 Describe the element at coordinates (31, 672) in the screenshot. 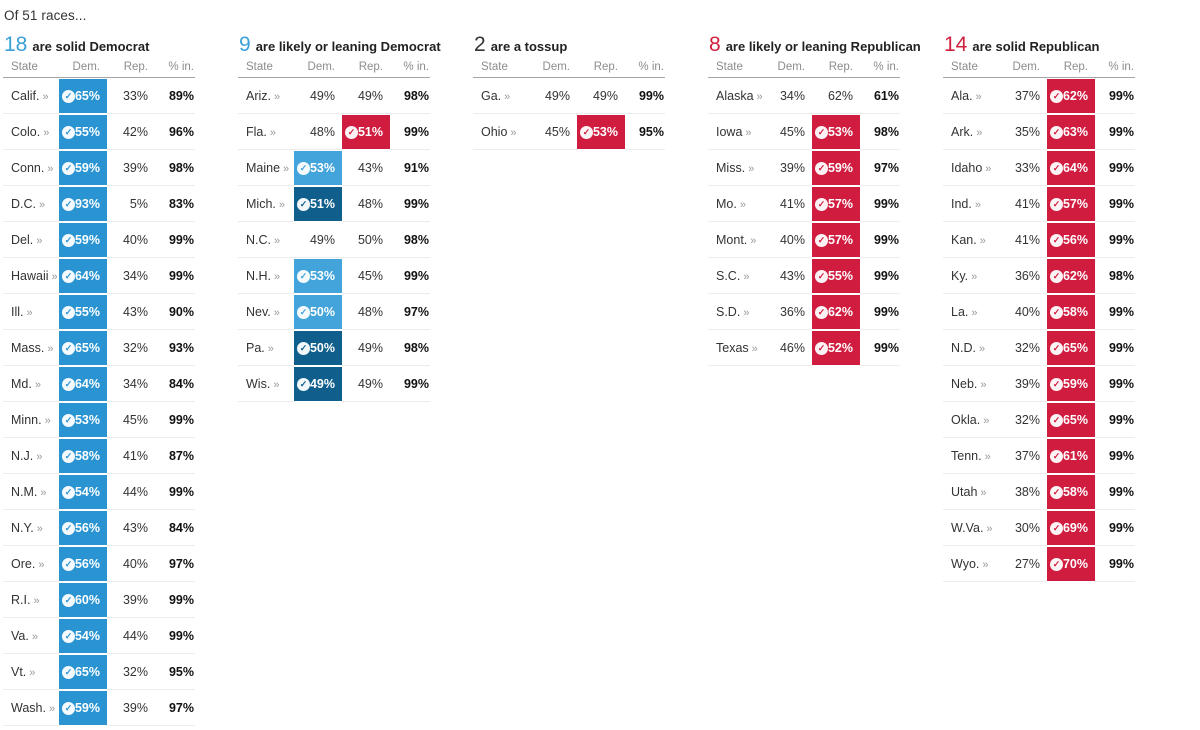

I see `state-link: Vt.»` at that location.